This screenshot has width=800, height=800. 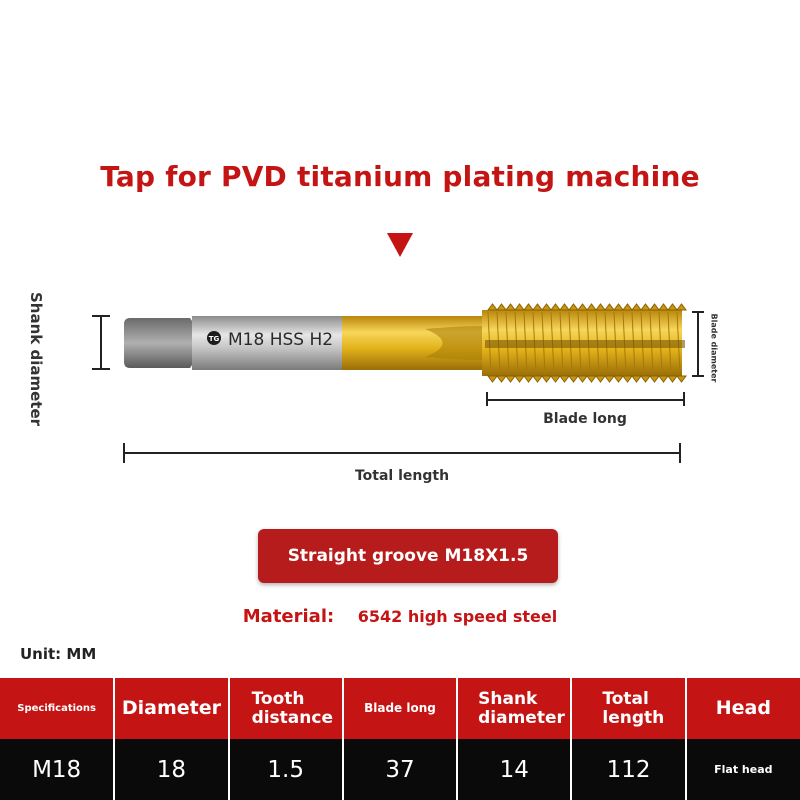 What do you see at coordinates (172, 708) in the screenshot?
I see `header-diameter: Diameter` at bounding box center [172, 708].